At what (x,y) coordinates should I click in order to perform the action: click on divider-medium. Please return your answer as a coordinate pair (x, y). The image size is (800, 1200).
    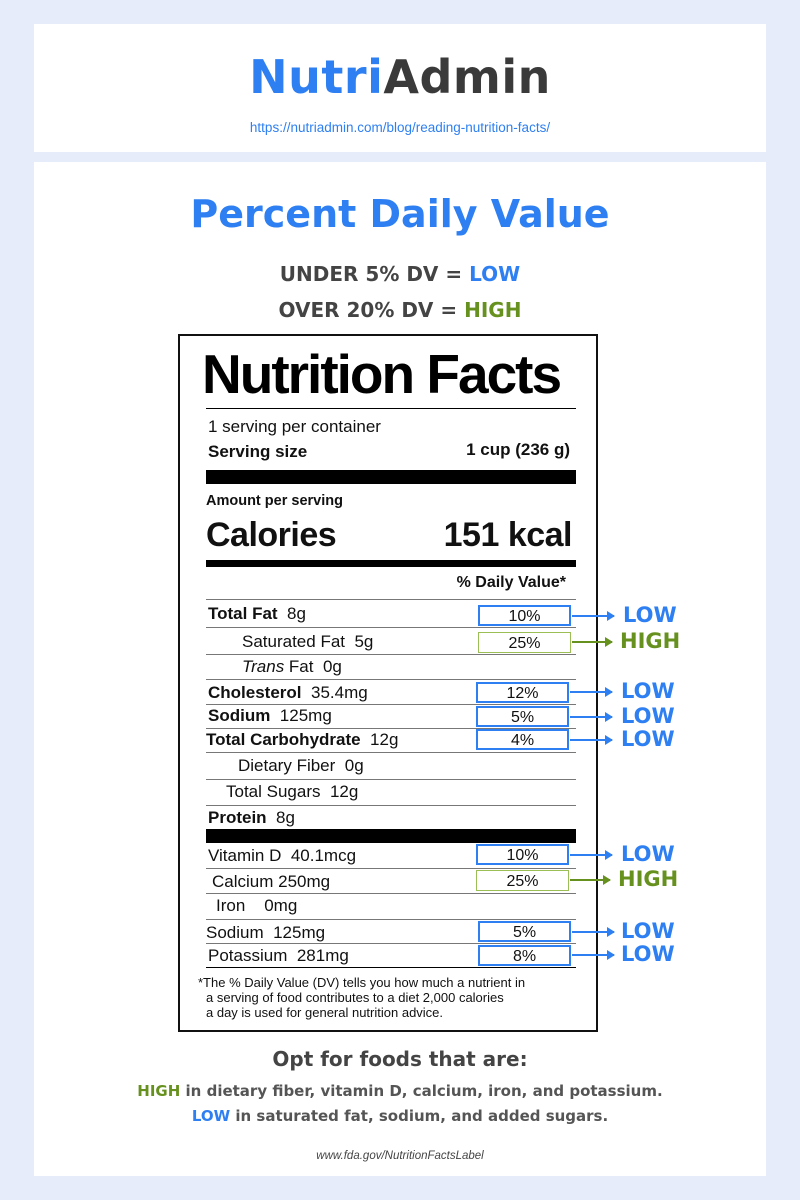
    Looking at the image, I should click on (391, 563).